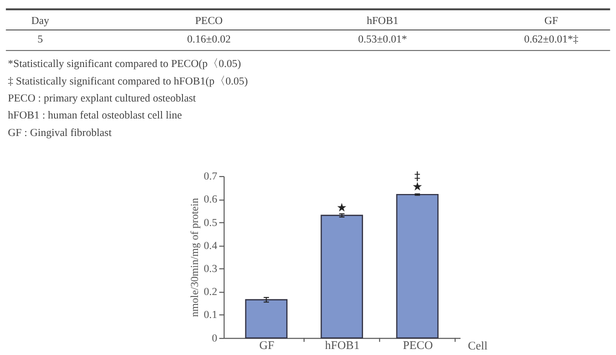 This screenshot has width=616, height=355. I want to click on text: GF : Gingival fibroblast, so click(60, 132).